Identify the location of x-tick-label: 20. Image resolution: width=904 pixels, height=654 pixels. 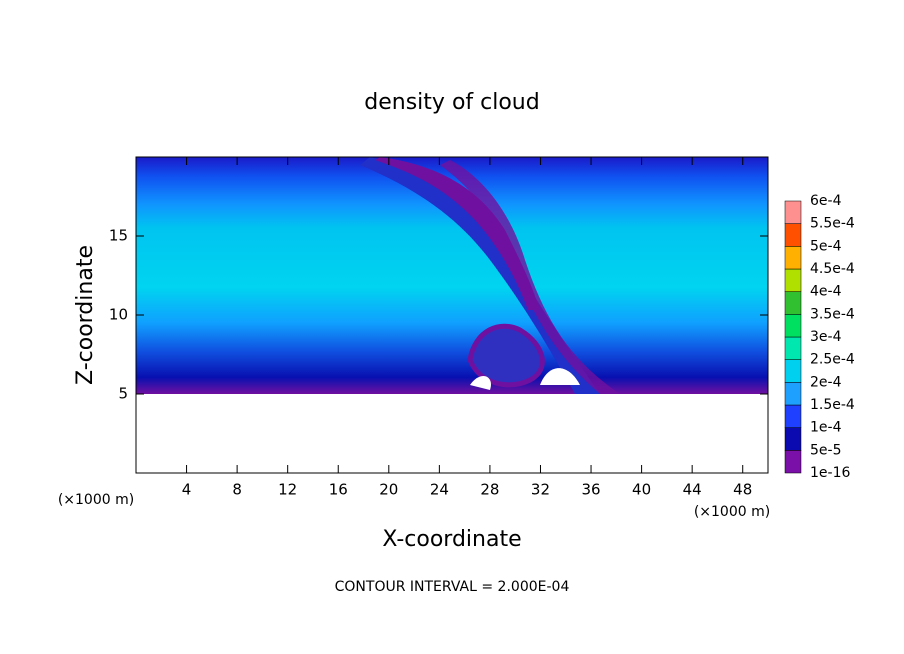
(388, 490).